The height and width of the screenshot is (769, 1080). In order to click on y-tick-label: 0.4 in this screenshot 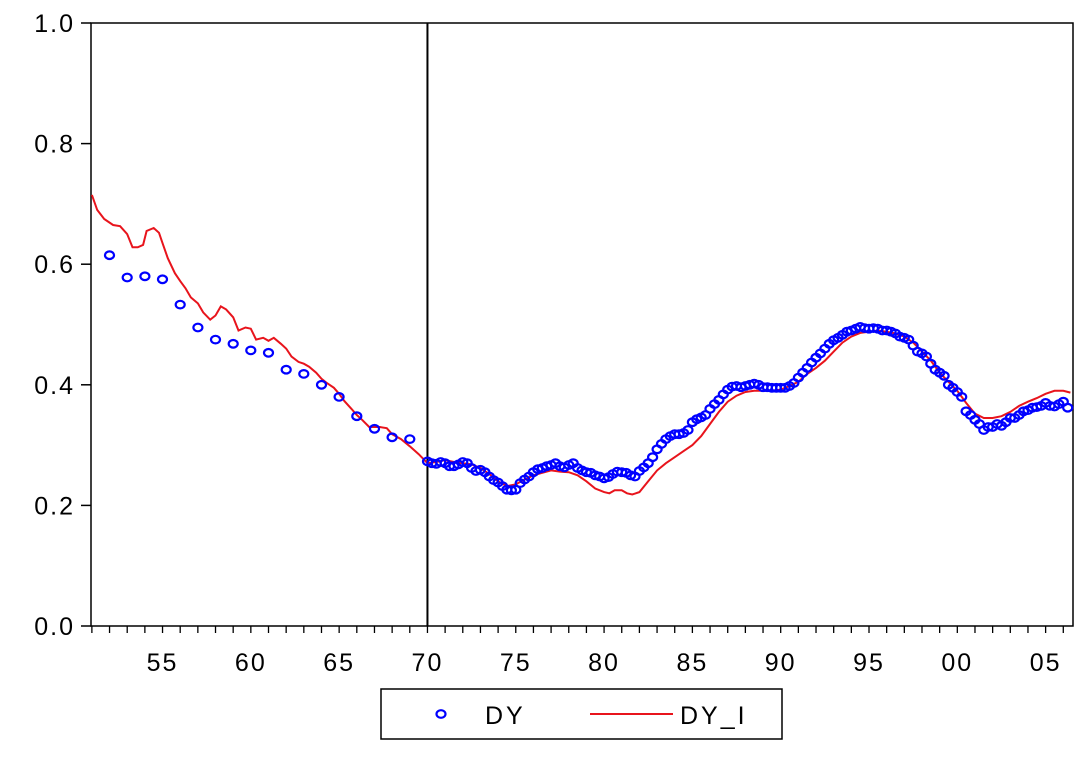, I will do `click(54, 386)`.